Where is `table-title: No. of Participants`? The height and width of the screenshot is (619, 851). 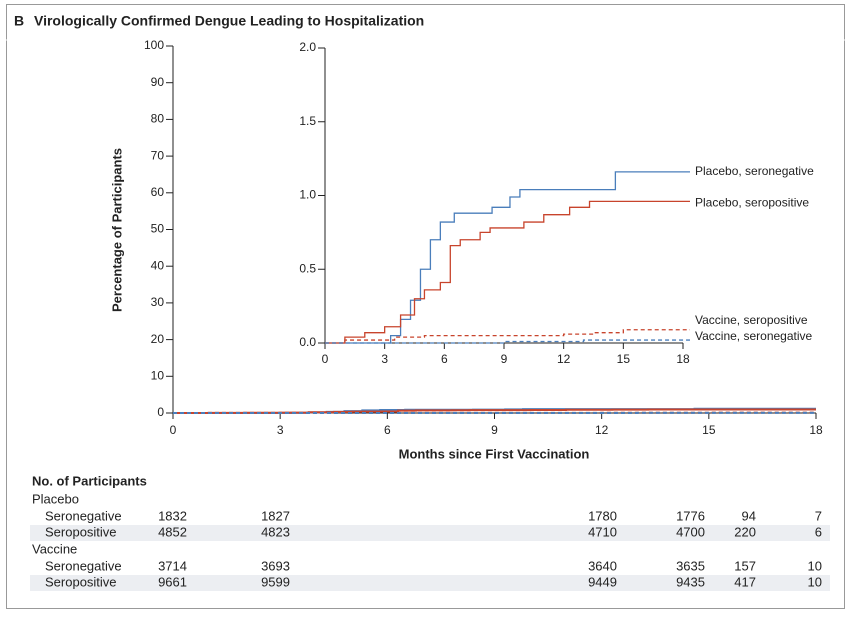
table-title: No. of Participants is located at coordinates (89, 480).